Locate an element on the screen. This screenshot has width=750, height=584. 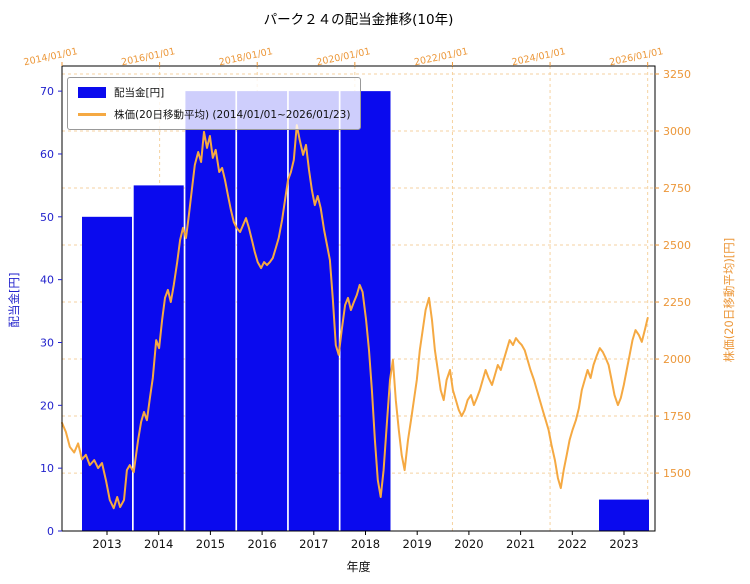
left-tick-label: 50 is located at coordinates (47, 217).